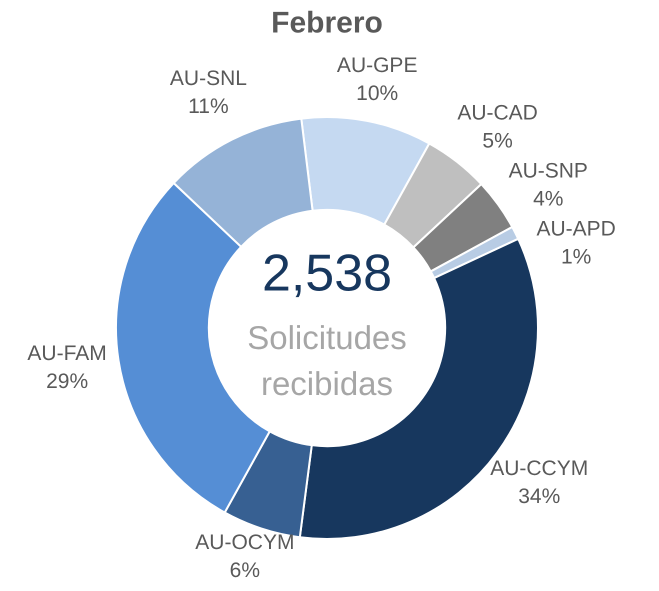  I want to click on data-label: 5%, so click(497, 141).